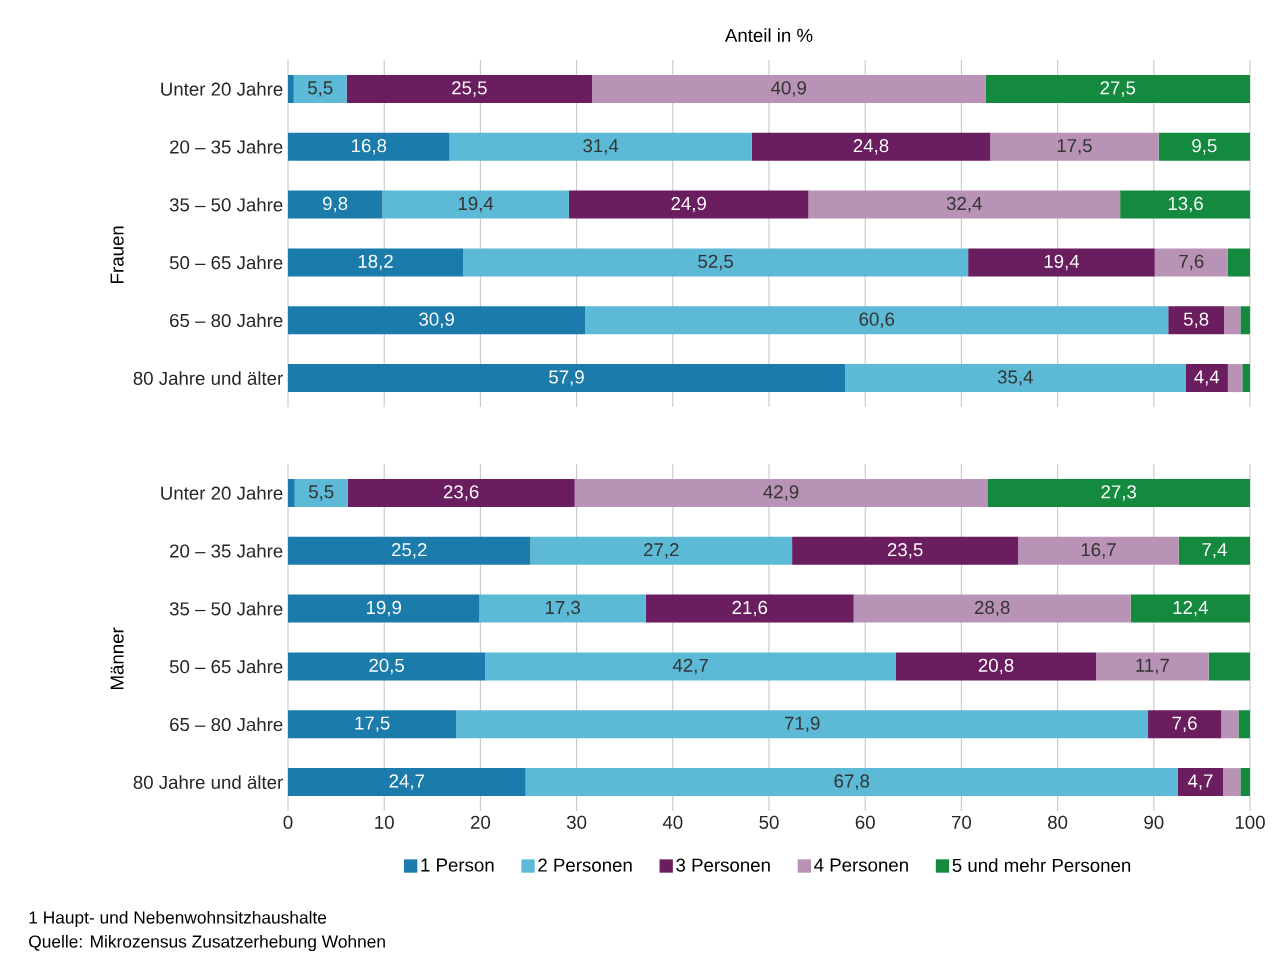 The height and width of the screenshot is (954, 1288). I want to click on x-tick-label: 30, so click(576, 822).